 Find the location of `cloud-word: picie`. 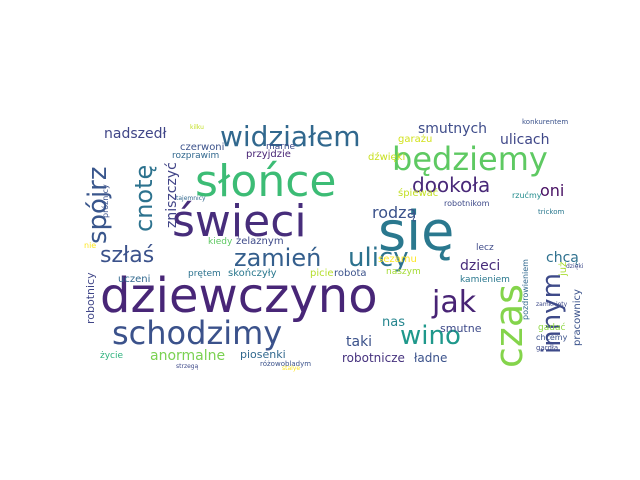

cloud-word: picie is located at coordinates (322, 273).